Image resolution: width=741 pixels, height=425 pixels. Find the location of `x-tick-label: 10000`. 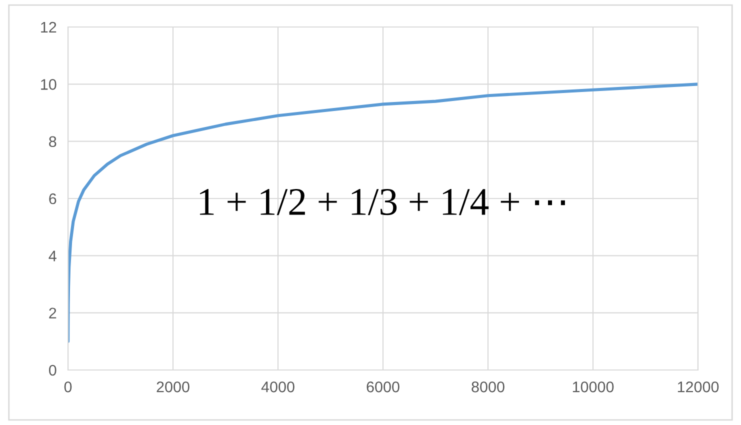

x-tick-label: 10000 is located at coordinates (593, 387).